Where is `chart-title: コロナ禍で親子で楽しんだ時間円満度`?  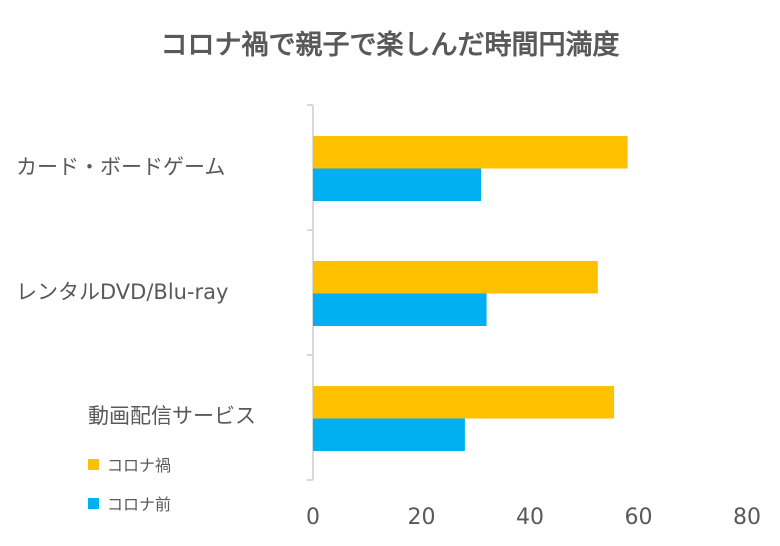
chart-title: コロナ禍で親子で楽しんだ時間円満度 is located at coordinates (390, 45).